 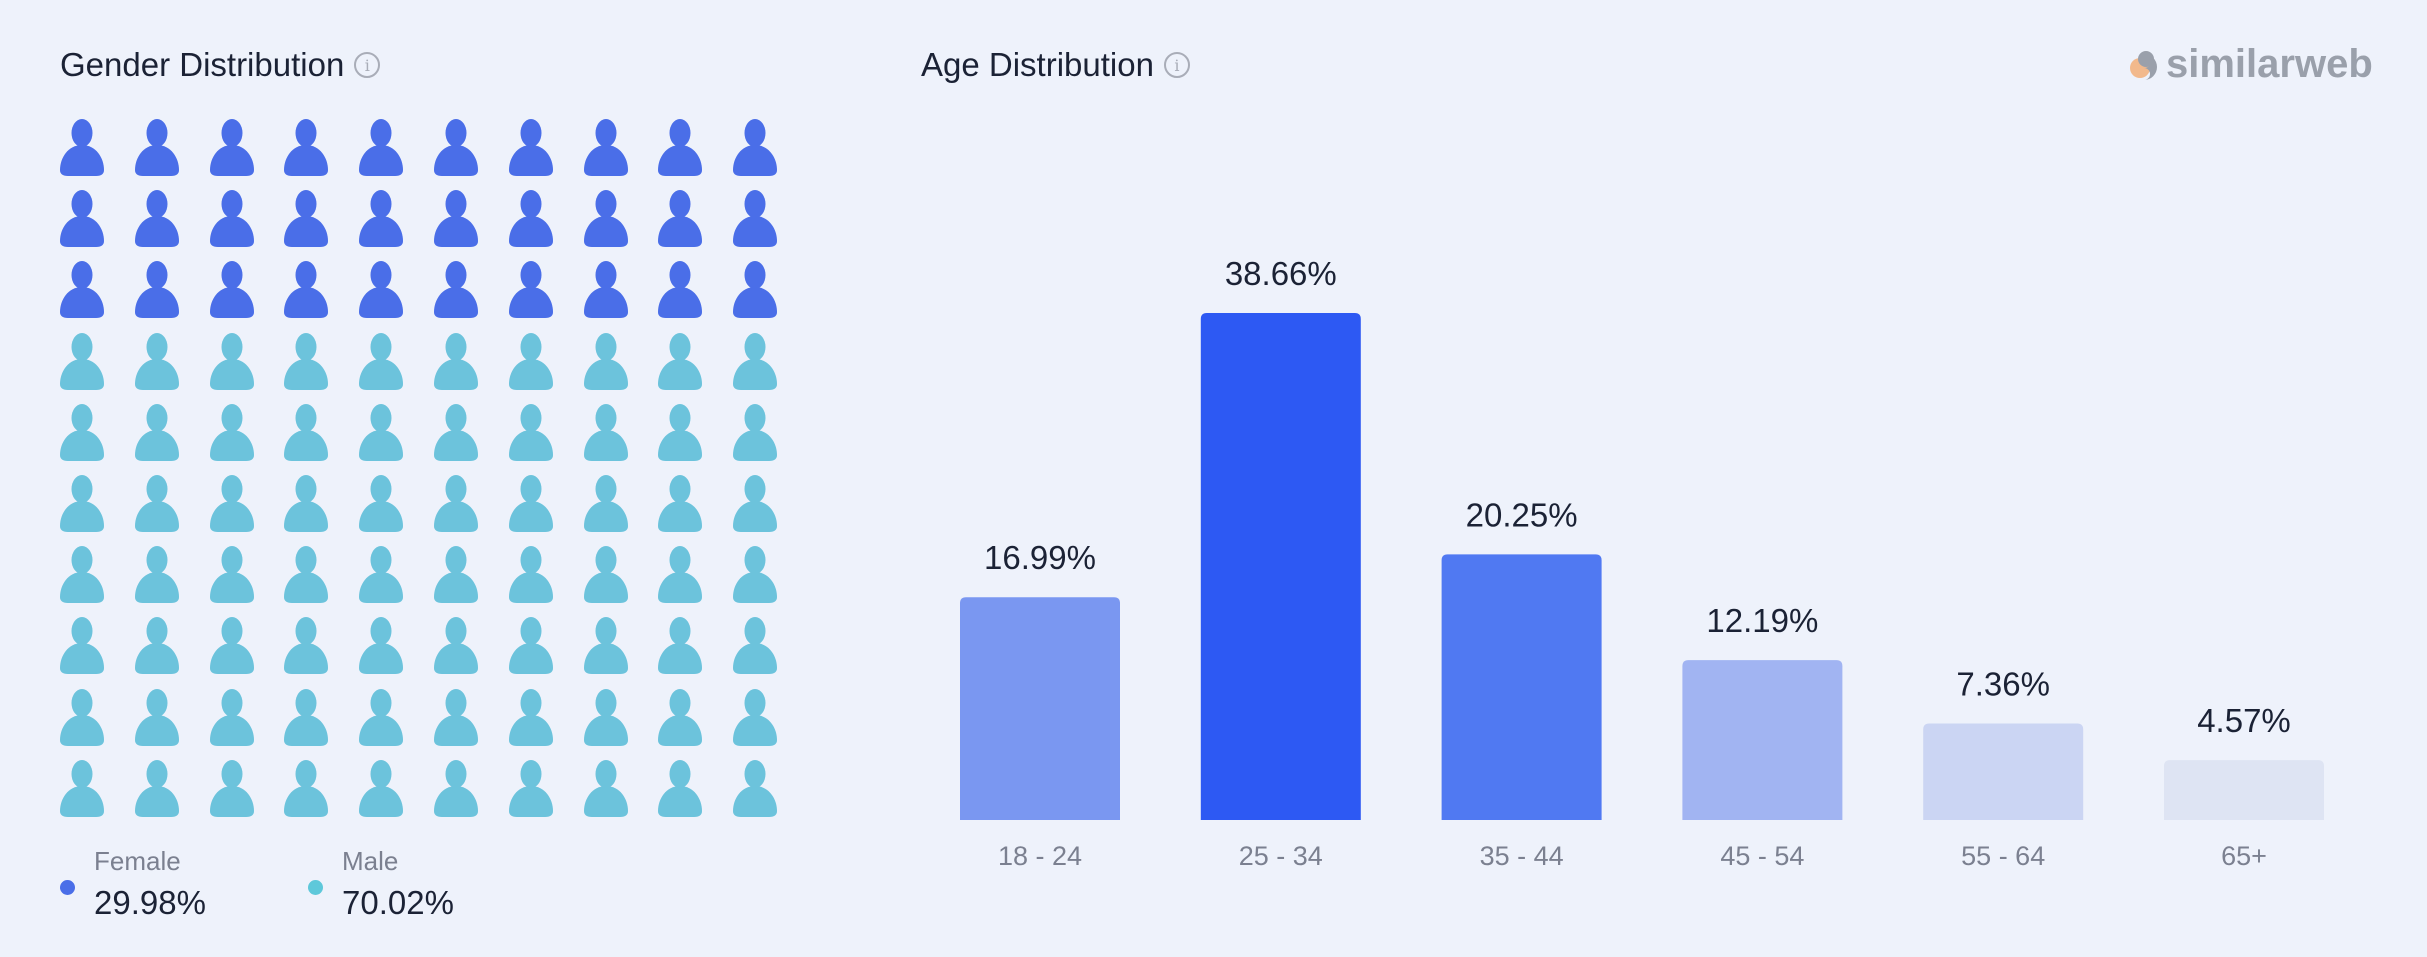 I want to click on female-value: 29.98%, so click(x=150, y=902).